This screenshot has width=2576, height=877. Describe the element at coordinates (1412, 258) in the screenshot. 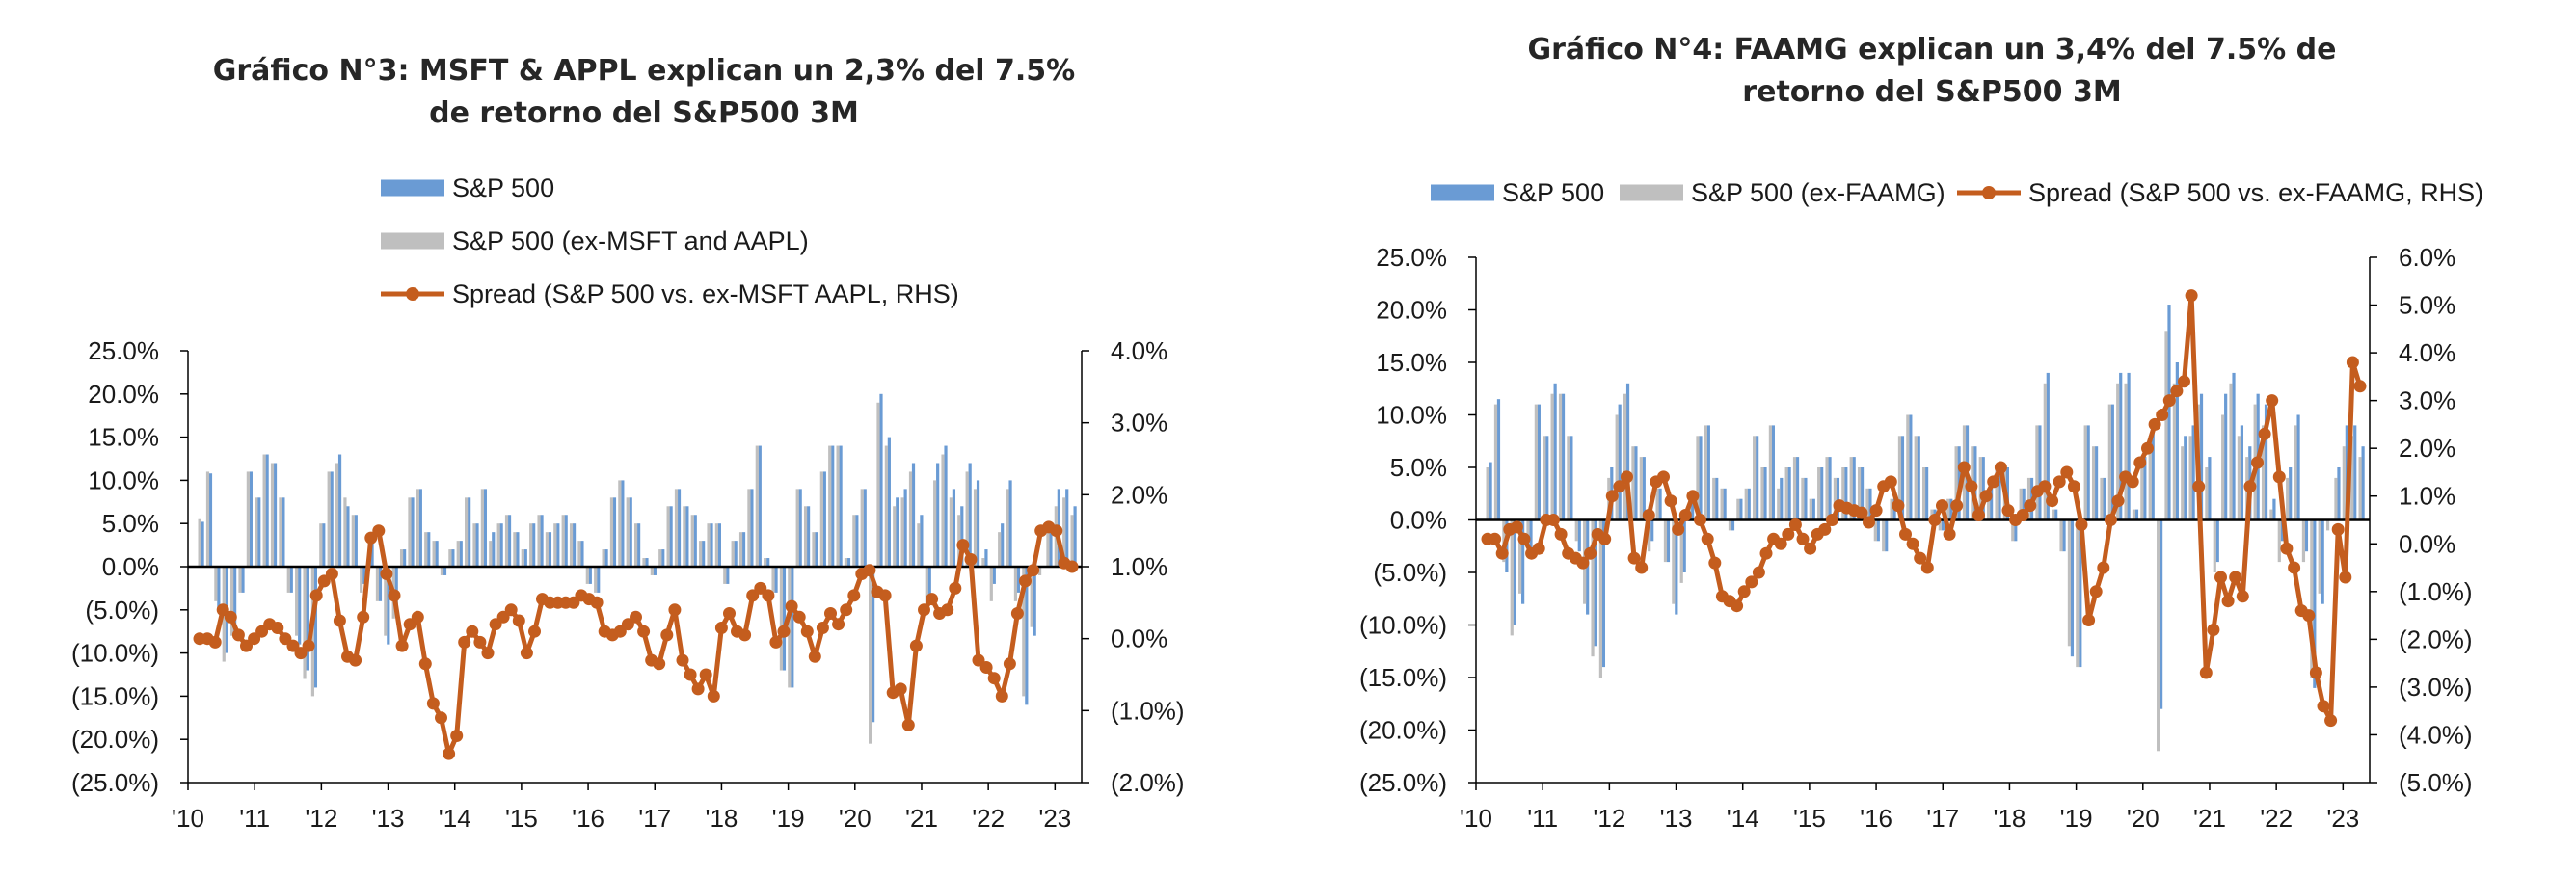

I see `left-tick-label: 25.0%` at that location.